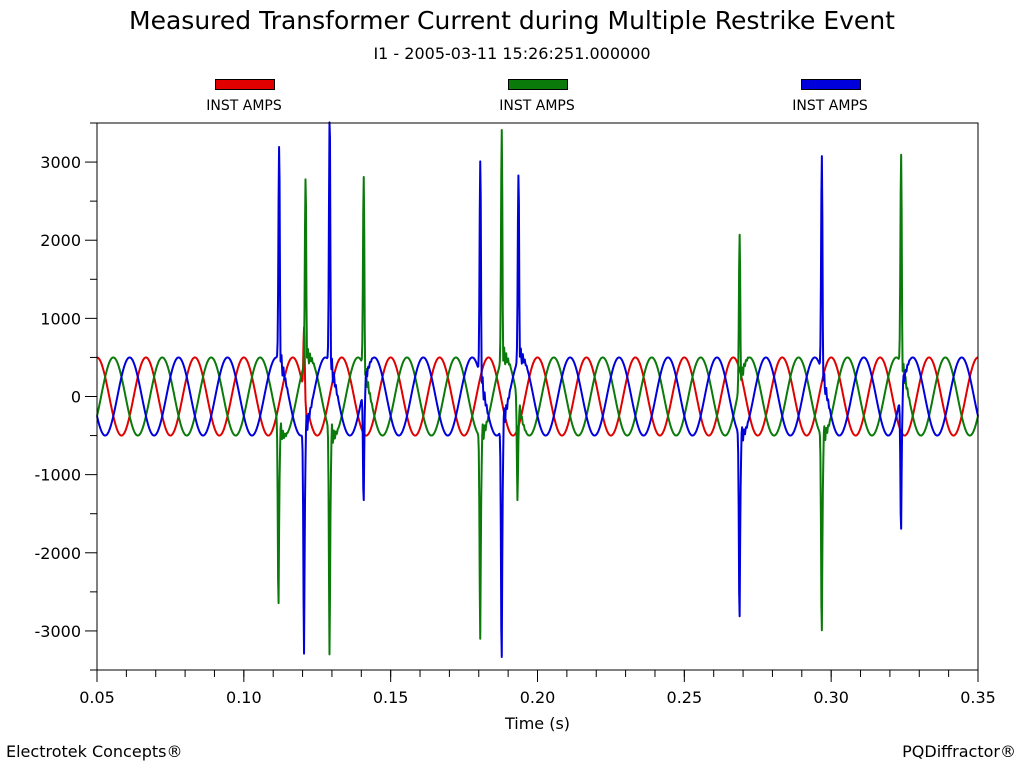 The width and height of the screenshot is (1024, 768). I want to click on x-tick-label: 0.05, so click(97, 697).